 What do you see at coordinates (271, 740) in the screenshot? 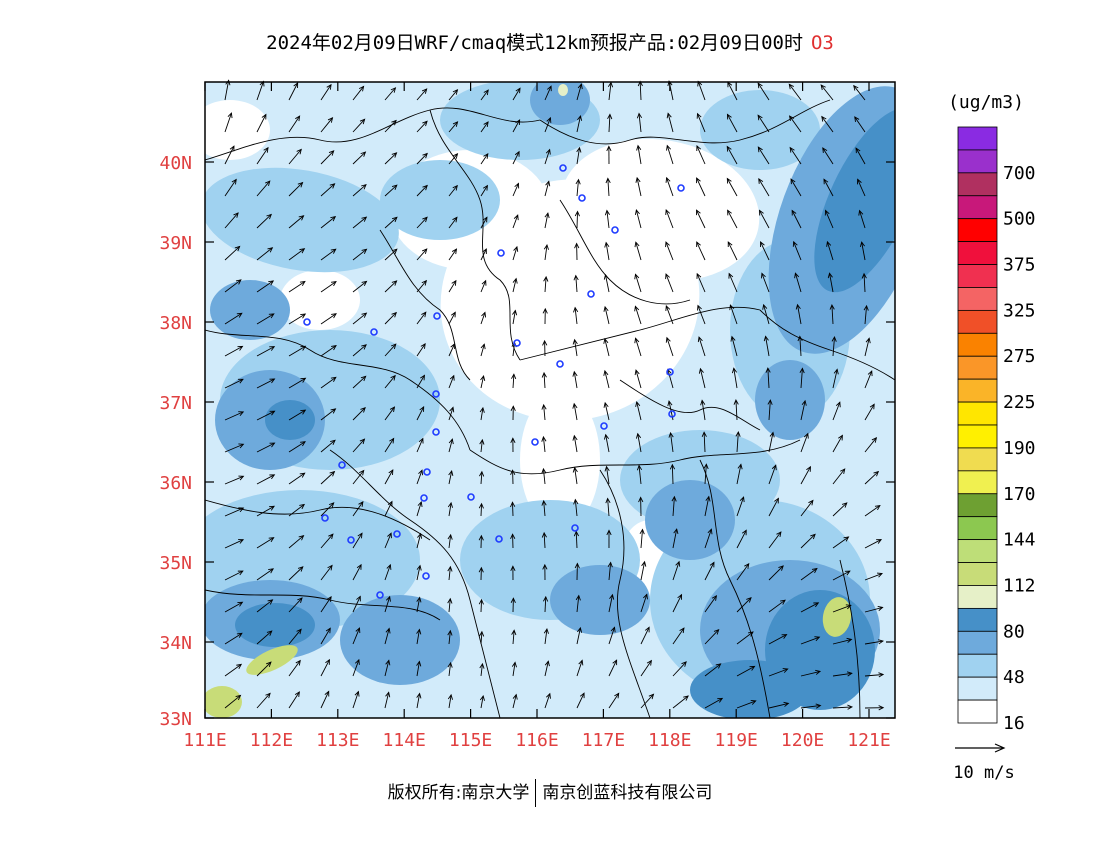
I see `lon-label: 112E` at bounding box center [271, 740].